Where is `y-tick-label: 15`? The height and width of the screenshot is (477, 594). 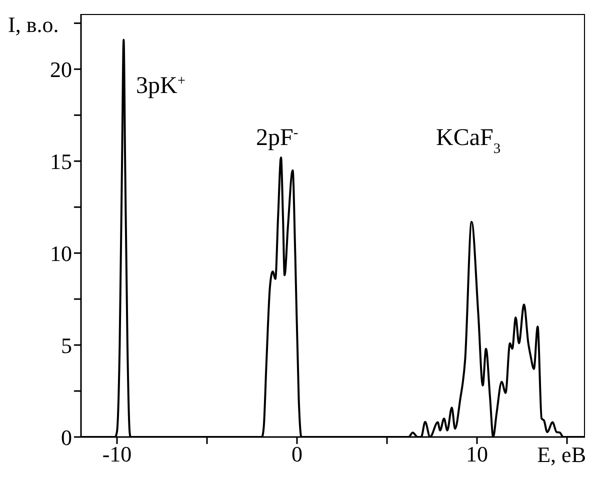 y-tick-label: 15 is located at coordinates (61, 161).